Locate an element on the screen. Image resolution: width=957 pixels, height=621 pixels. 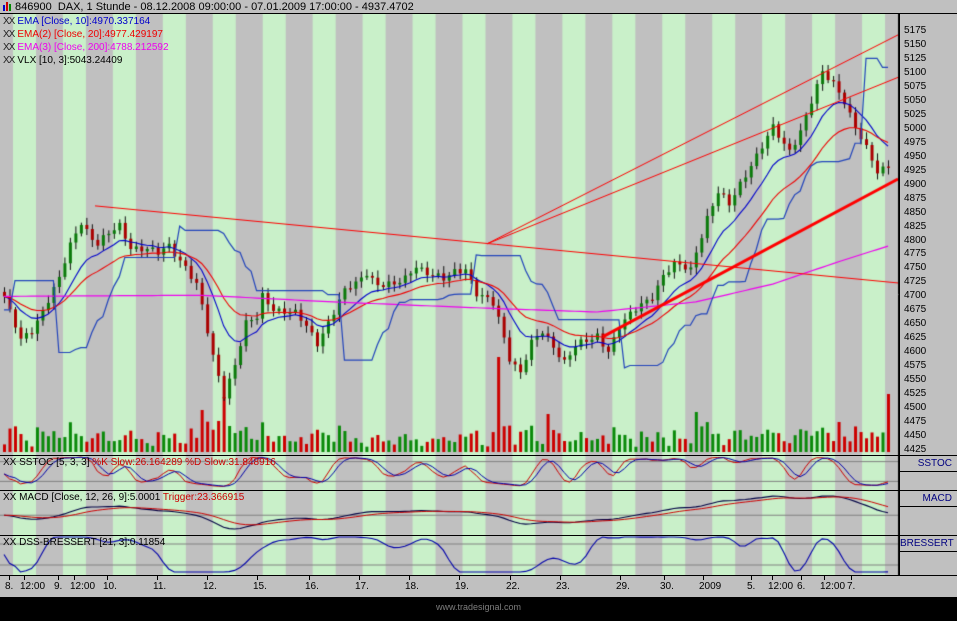
price-tick-label: 4575 is located at coordinates (915, 366).